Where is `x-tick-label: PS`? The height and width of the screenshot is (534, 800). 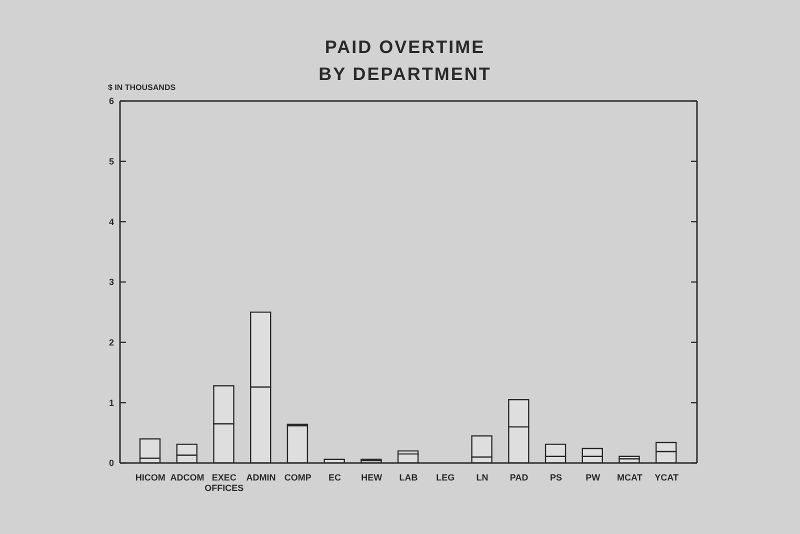
x-tick-label: PS is located at coordinates (556, 477).